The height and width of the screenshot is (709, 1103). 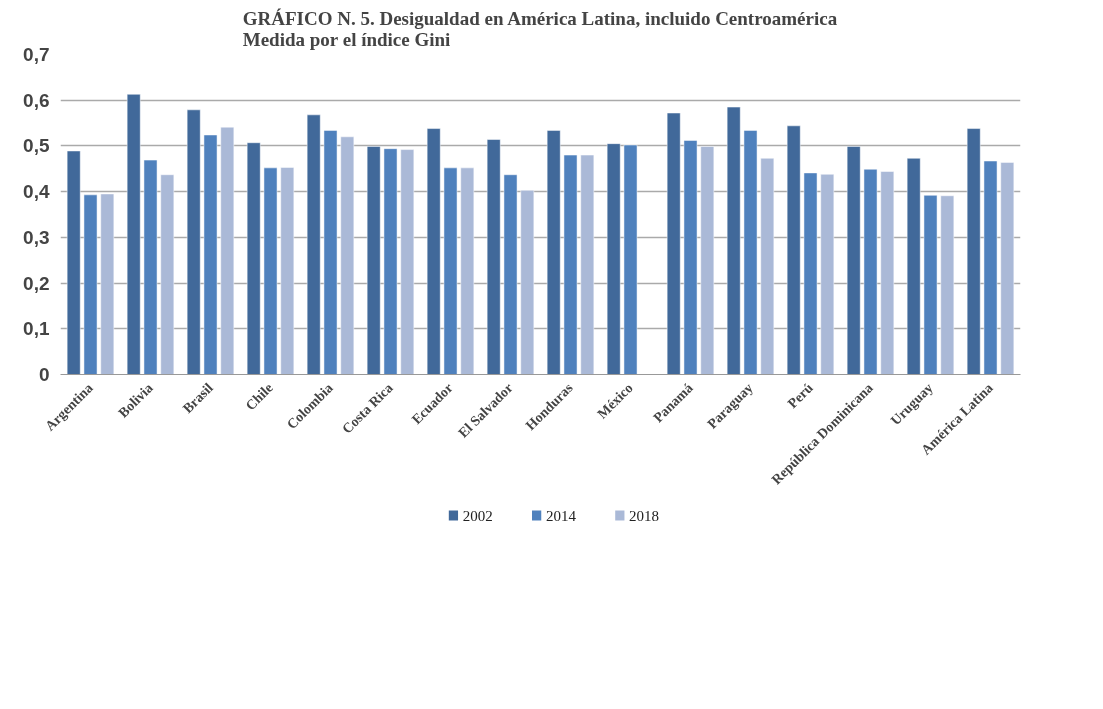 What do you see at coordinates (44, 374) in the screenshot?
I see `y-tick-label: 0` at bounding box center [44, 374].